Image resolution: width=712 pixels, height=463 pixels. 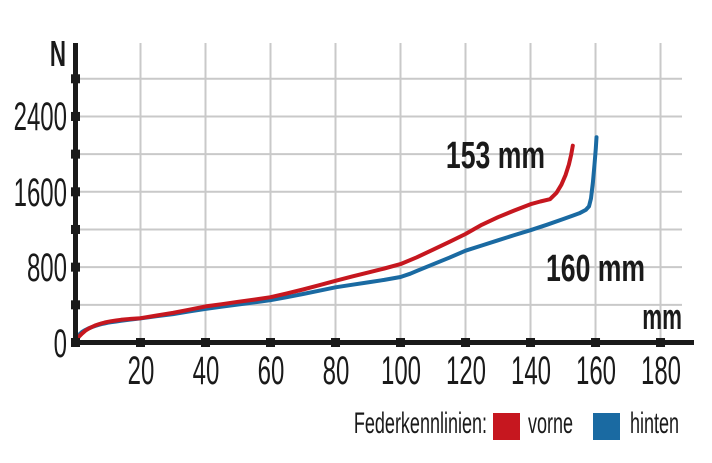 What do you see at coordinates (596, 269) in the screenshot?
I see `annotation-160mm: 160 mm` at bounding box center [596, 269].